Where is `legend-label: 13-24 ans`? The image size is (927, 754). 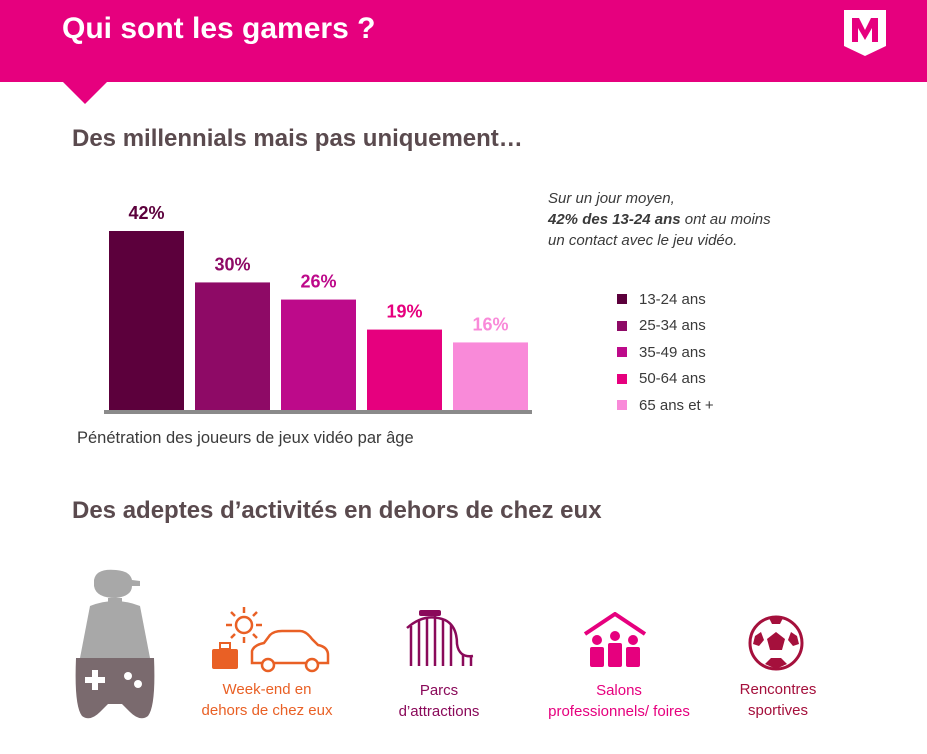
legend-label: 13-24 ans is located at coordinates (672, 299).